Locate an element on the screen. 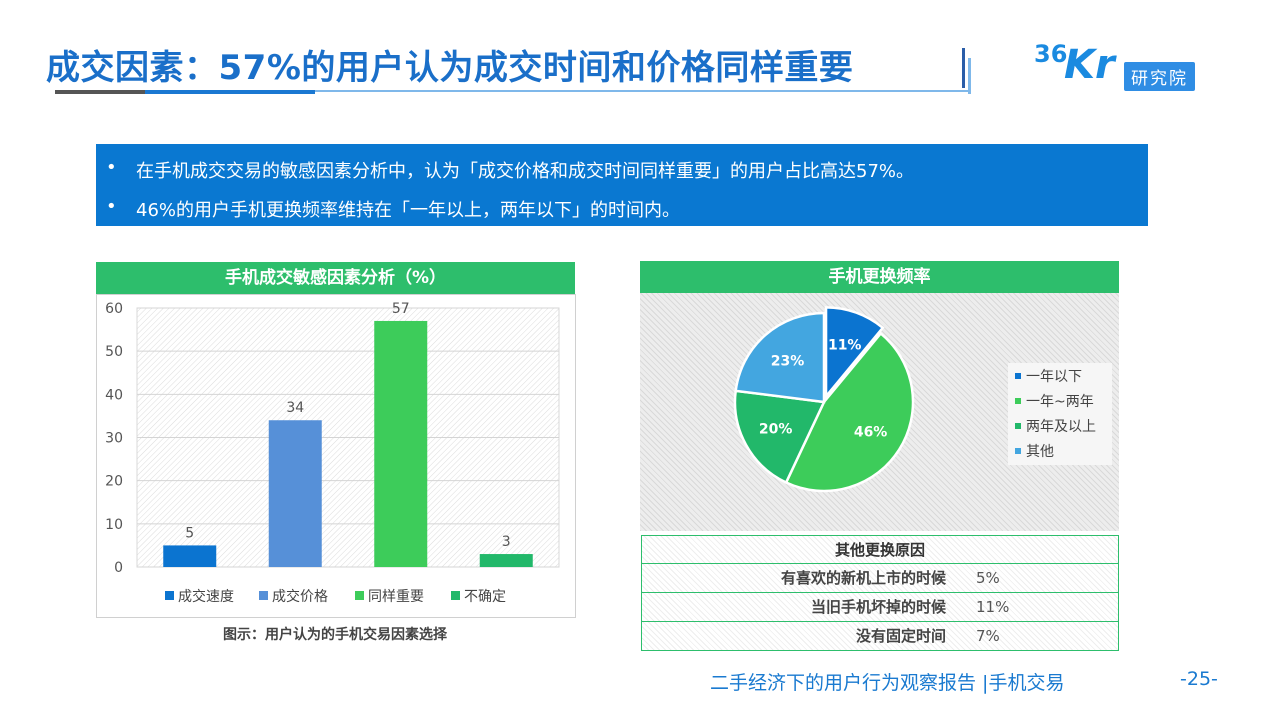  title-underline-accent is located at coordinates (230, 92).